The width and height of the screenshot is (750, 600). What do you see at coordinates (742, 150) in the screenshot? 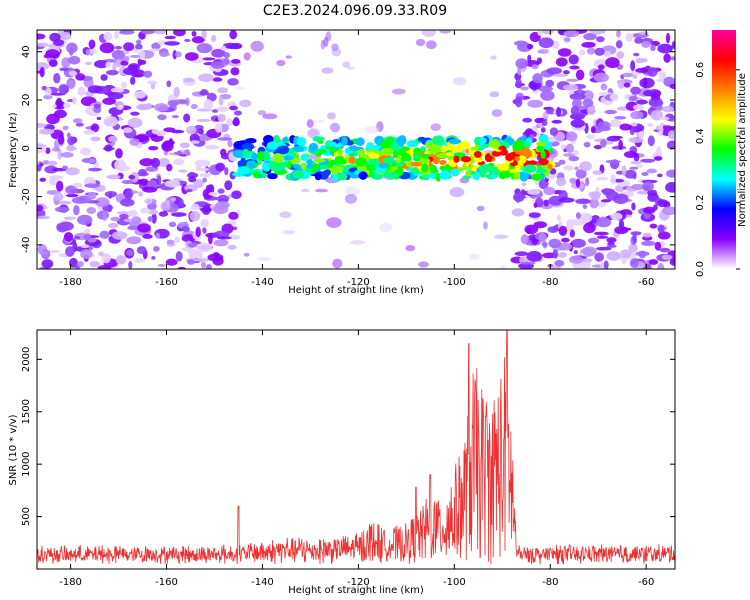
I see `colorbar-label: Normalized spectral amplitude` at bounding box center [742, 150].